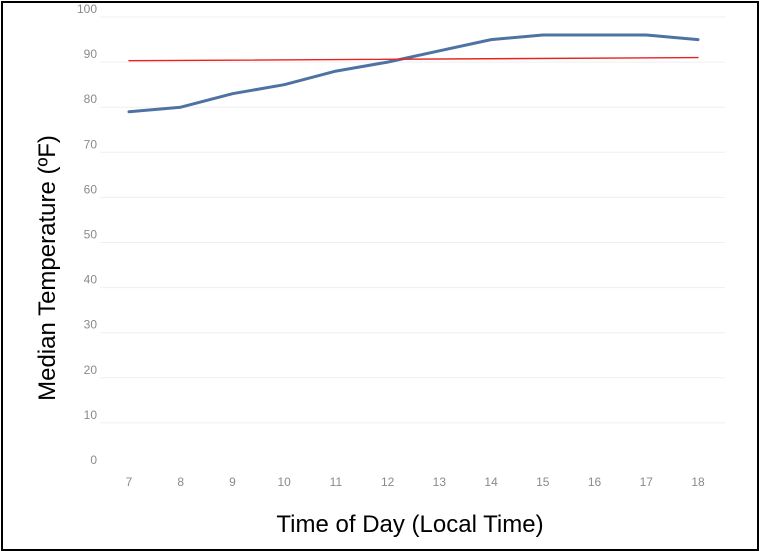 This screenshot has height=551, width=760. I want to click on y-tick-label: 50, so click(91, 235).